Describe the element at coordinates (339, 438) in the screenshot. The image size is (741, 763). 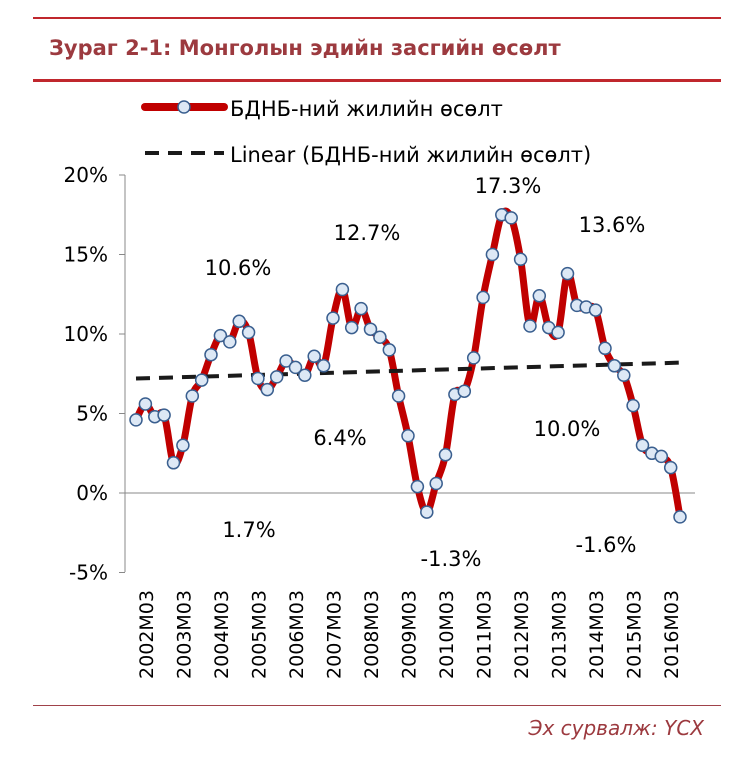
I see `annotation-label: 6.4%` at that location.